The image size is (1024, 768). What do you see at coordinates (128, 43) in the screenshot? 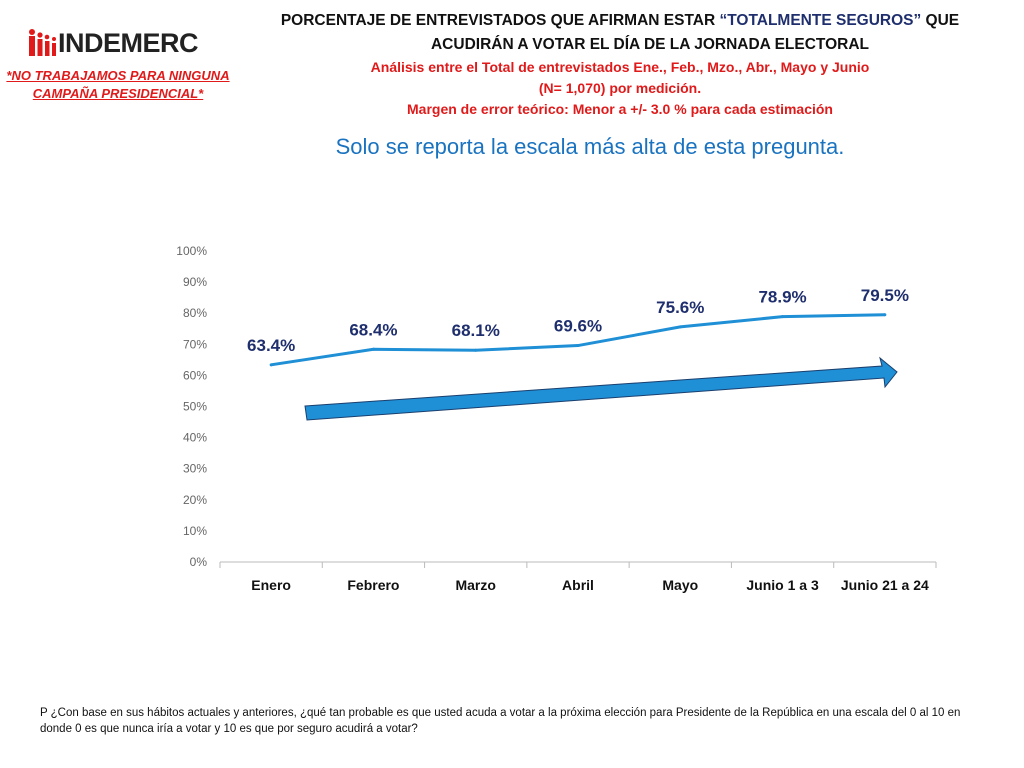
I see `logo: INDEMERC` at bounding box center [128, 43].